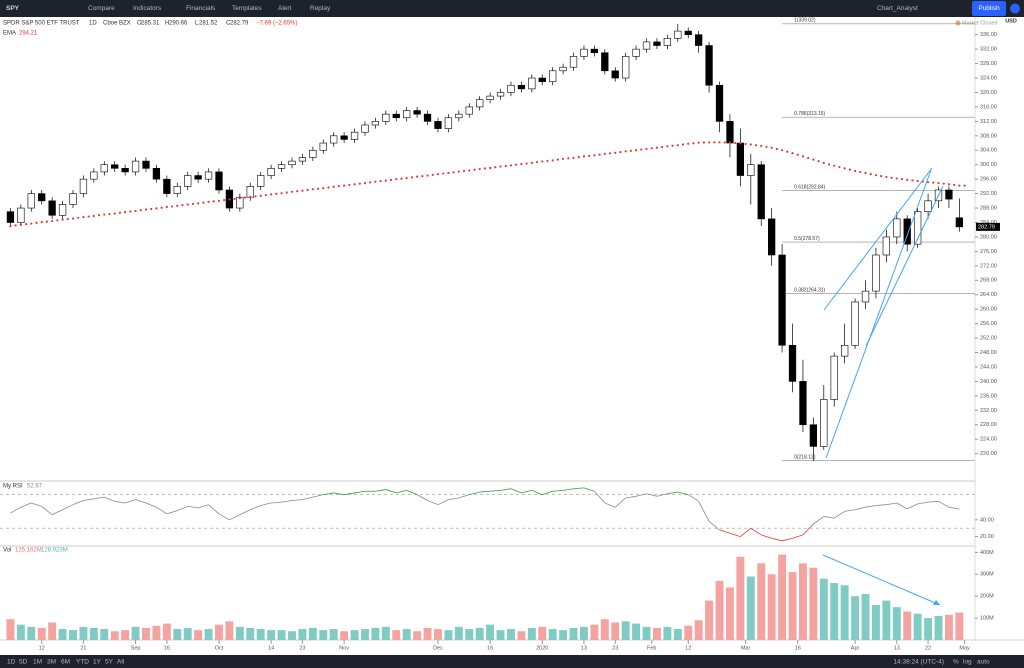 The height and width of the screenshot is (668, 1024). I want to click on range-button: All, so click(121, 662).